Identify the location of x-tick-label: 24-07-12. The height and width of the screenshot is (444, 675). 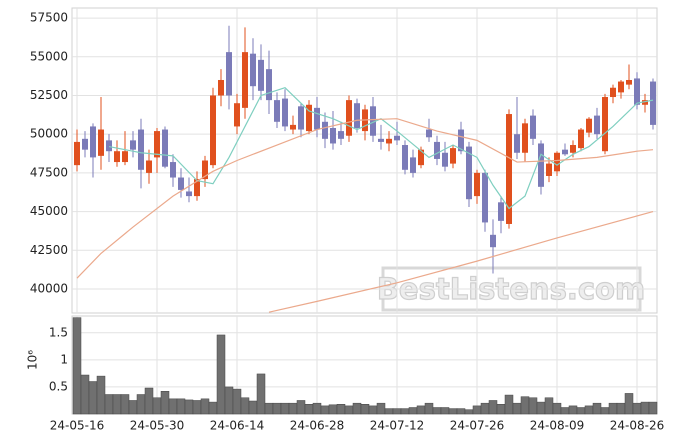
(397, 426).